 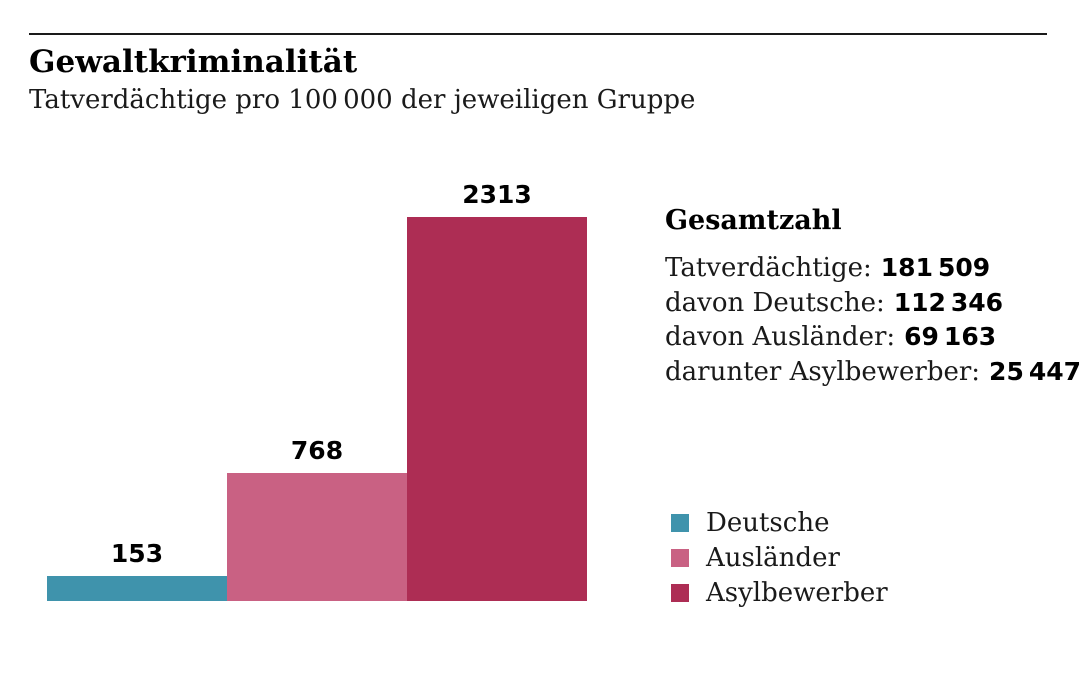 What do you see at coordinates (948, 302) in the screenshot?
I see `total-value: 112 346` at bounding box center [948, 302].